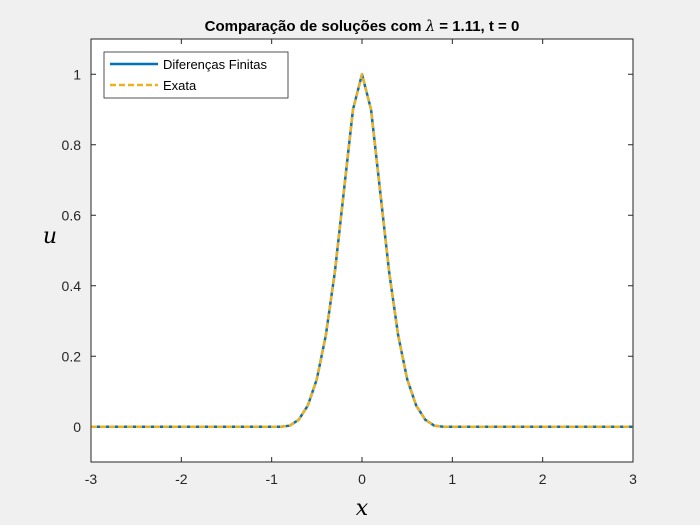 This screenshot has height=525, width=700. What do you see at coordinates (72, 215) in the screenshot?
I see `y-tick-label: 0.6` at bounding box center [72, 215].